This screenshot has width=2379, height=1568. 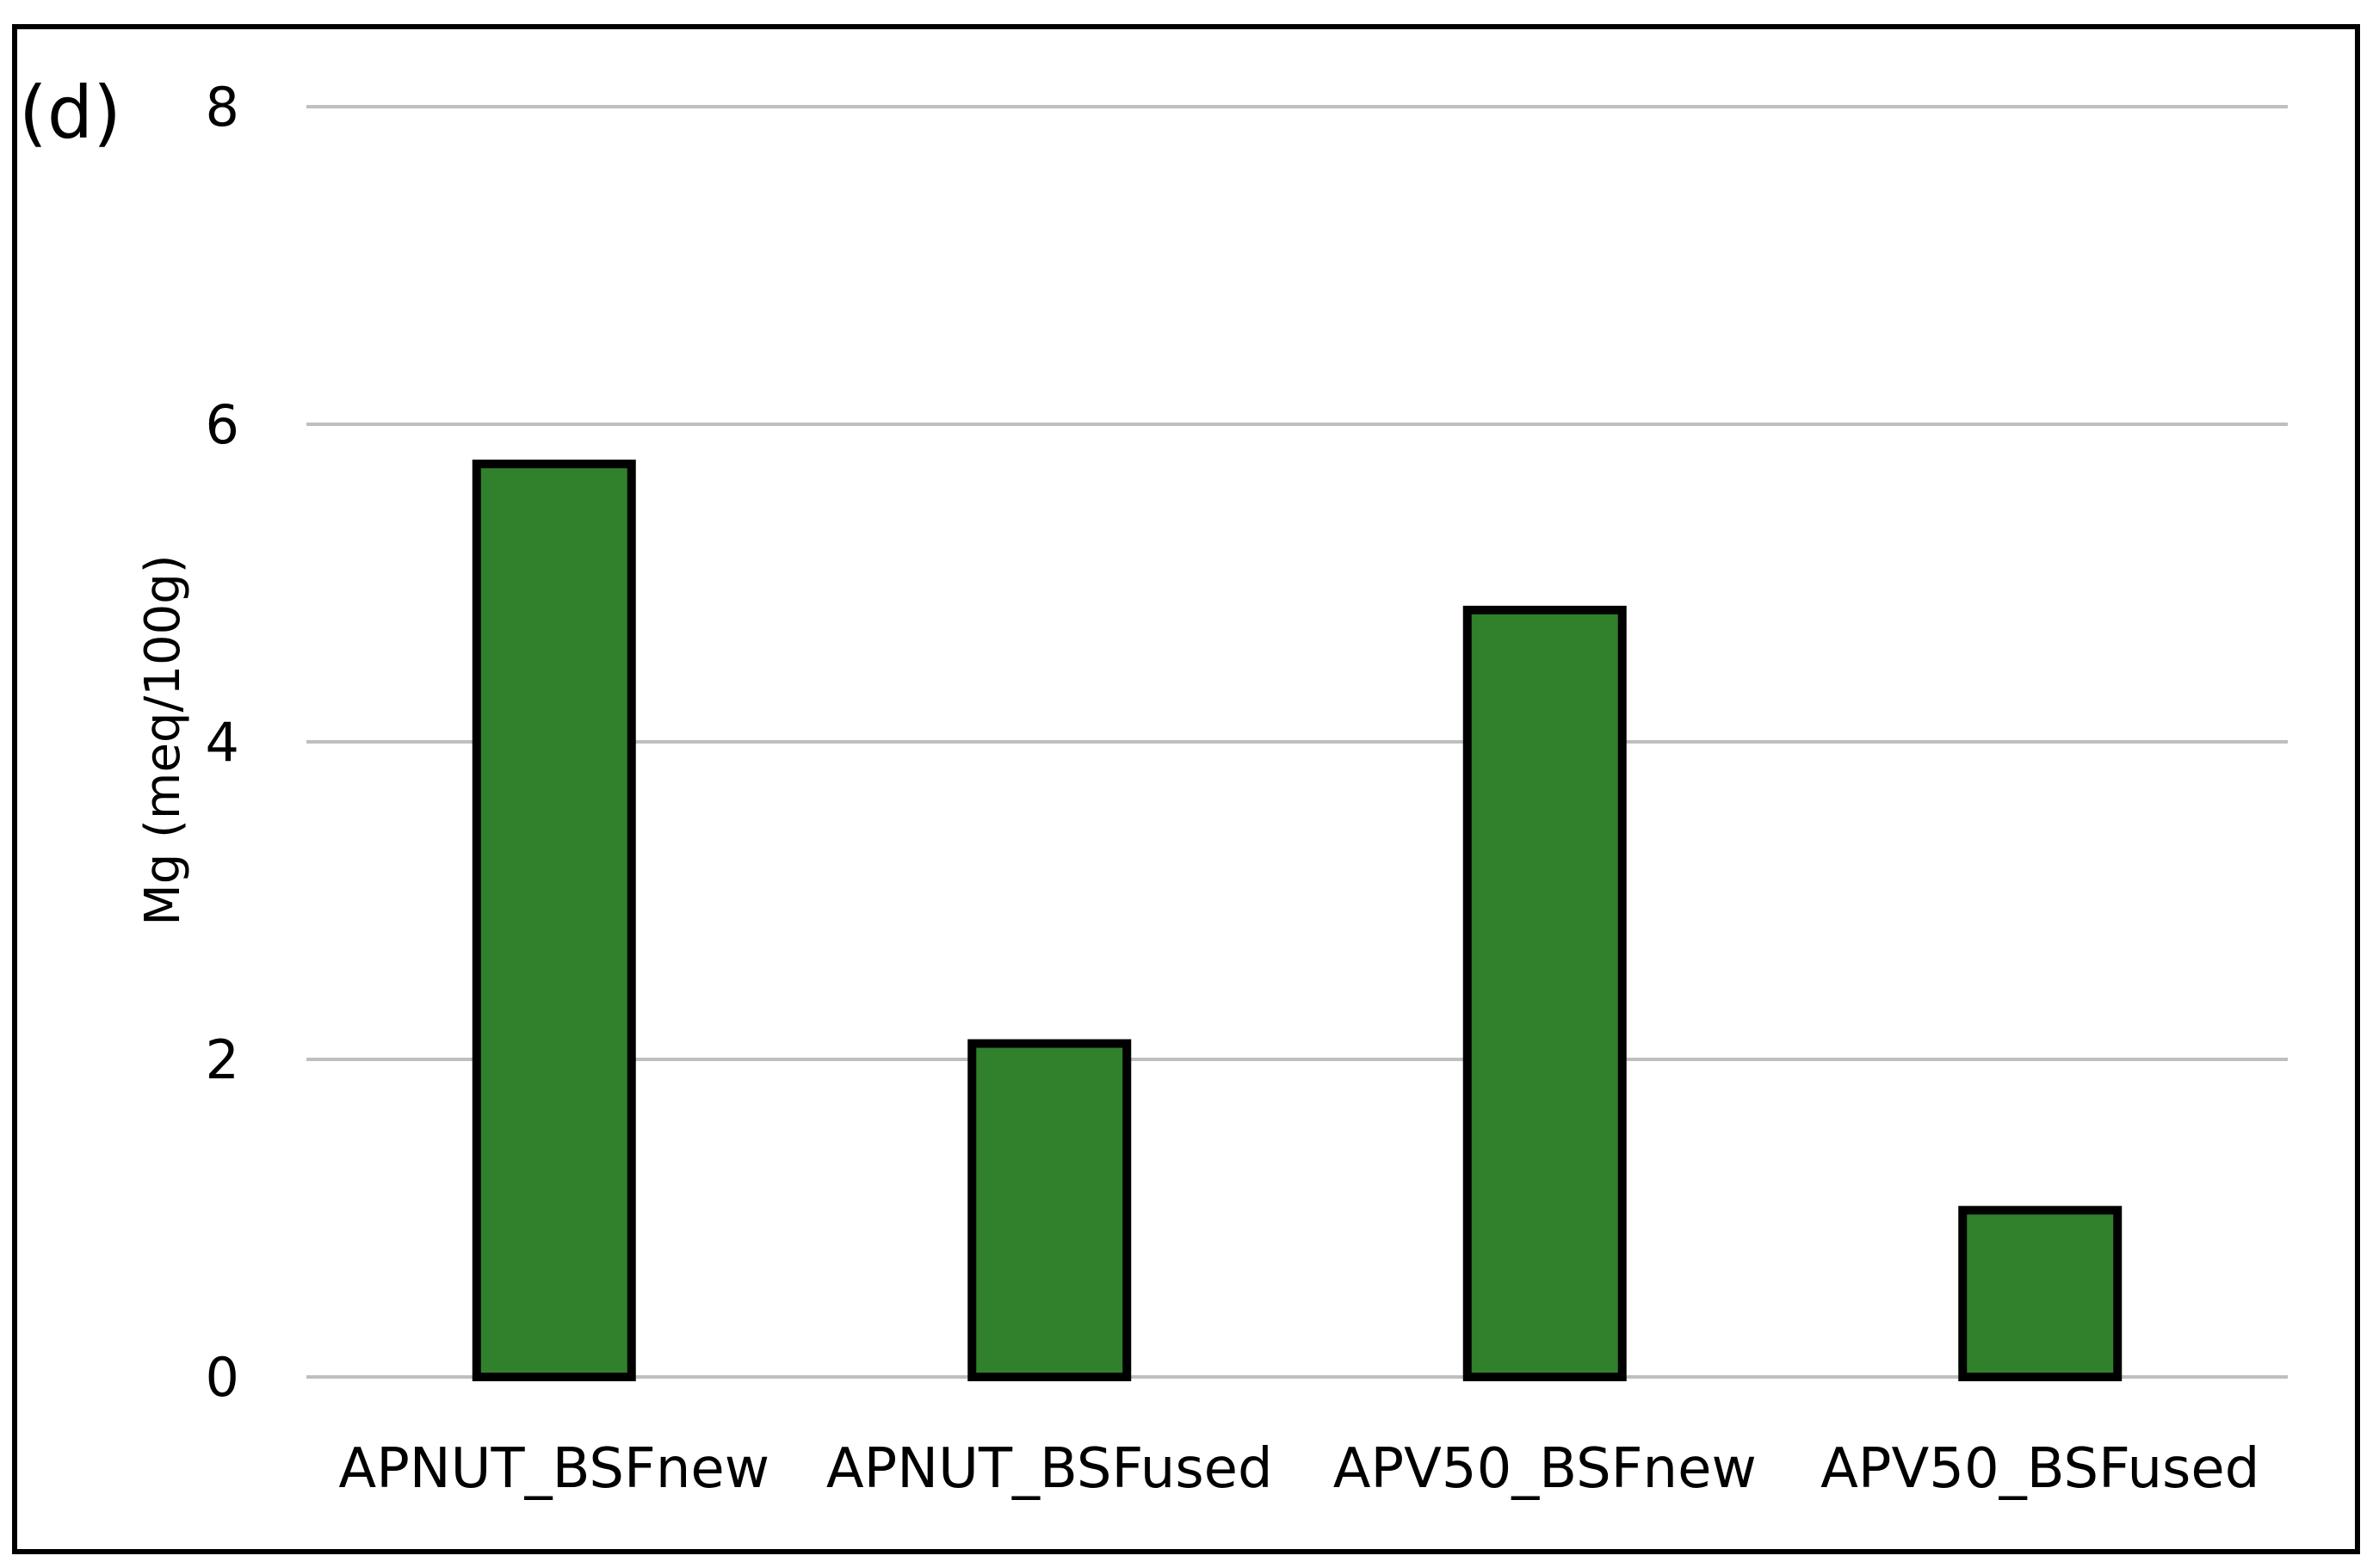 What do you see at coordinates (553, 1469) in the screenshot?
I see `x-category-label: APNUT_BSFnew` at bounding box center [553, 1469].